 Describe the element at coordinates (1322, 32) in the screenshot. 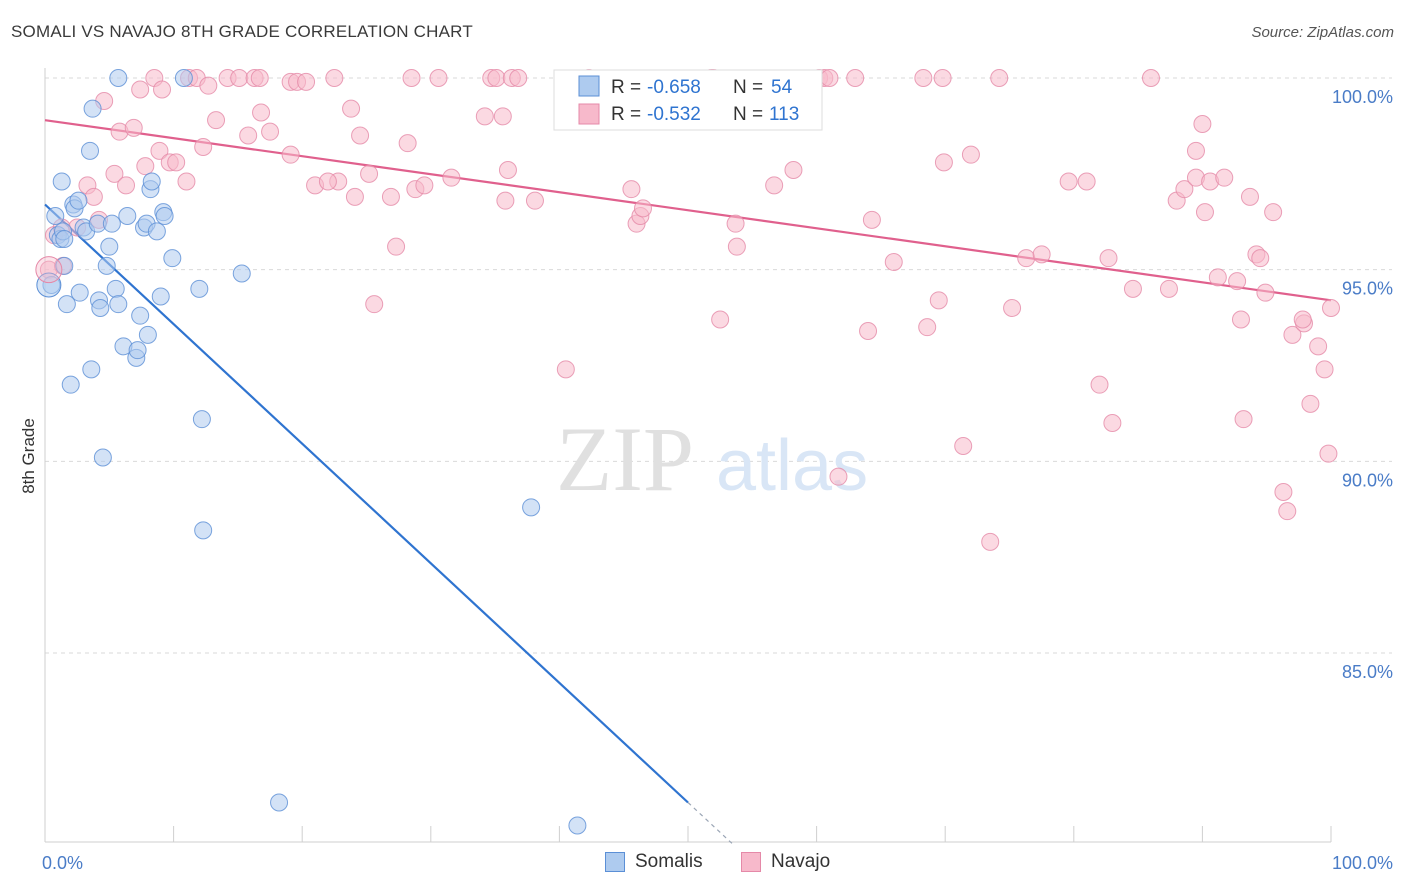

I see `source-label: Source: ZipAtlas.com` at that location.